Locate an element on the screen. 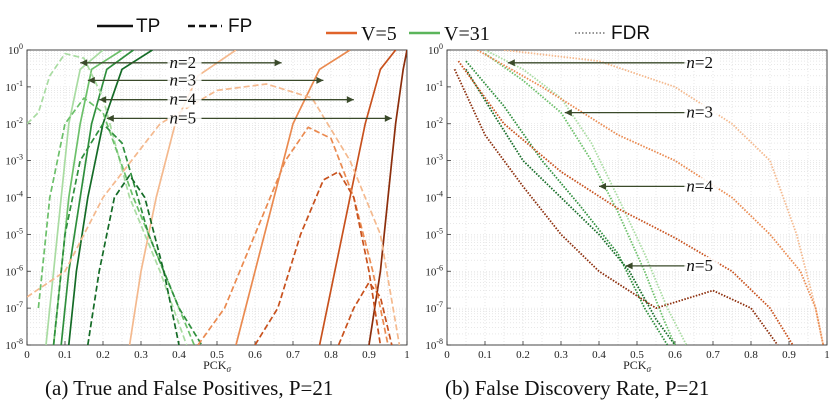 This screenshot has width=830, height=418. series-line-tp-v5-n5 is located at coordinates (387, 197).